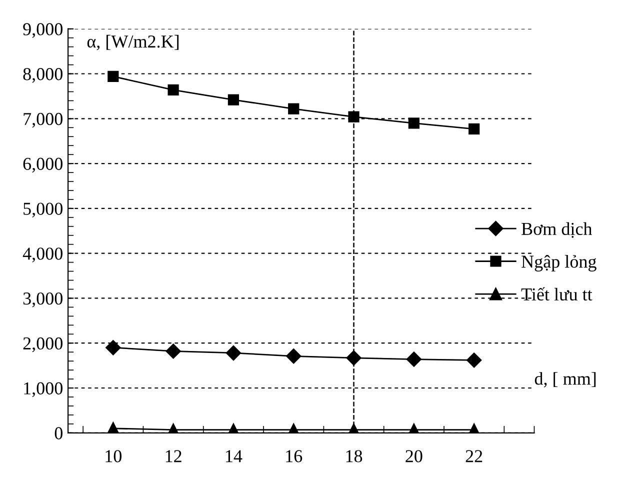 This screenshot has width=630, height=481. What do you see at coordinates (565, 380) in the screenshot?
I see `x-axis-title: d, [ mm]` at bounding box center [565, 380].